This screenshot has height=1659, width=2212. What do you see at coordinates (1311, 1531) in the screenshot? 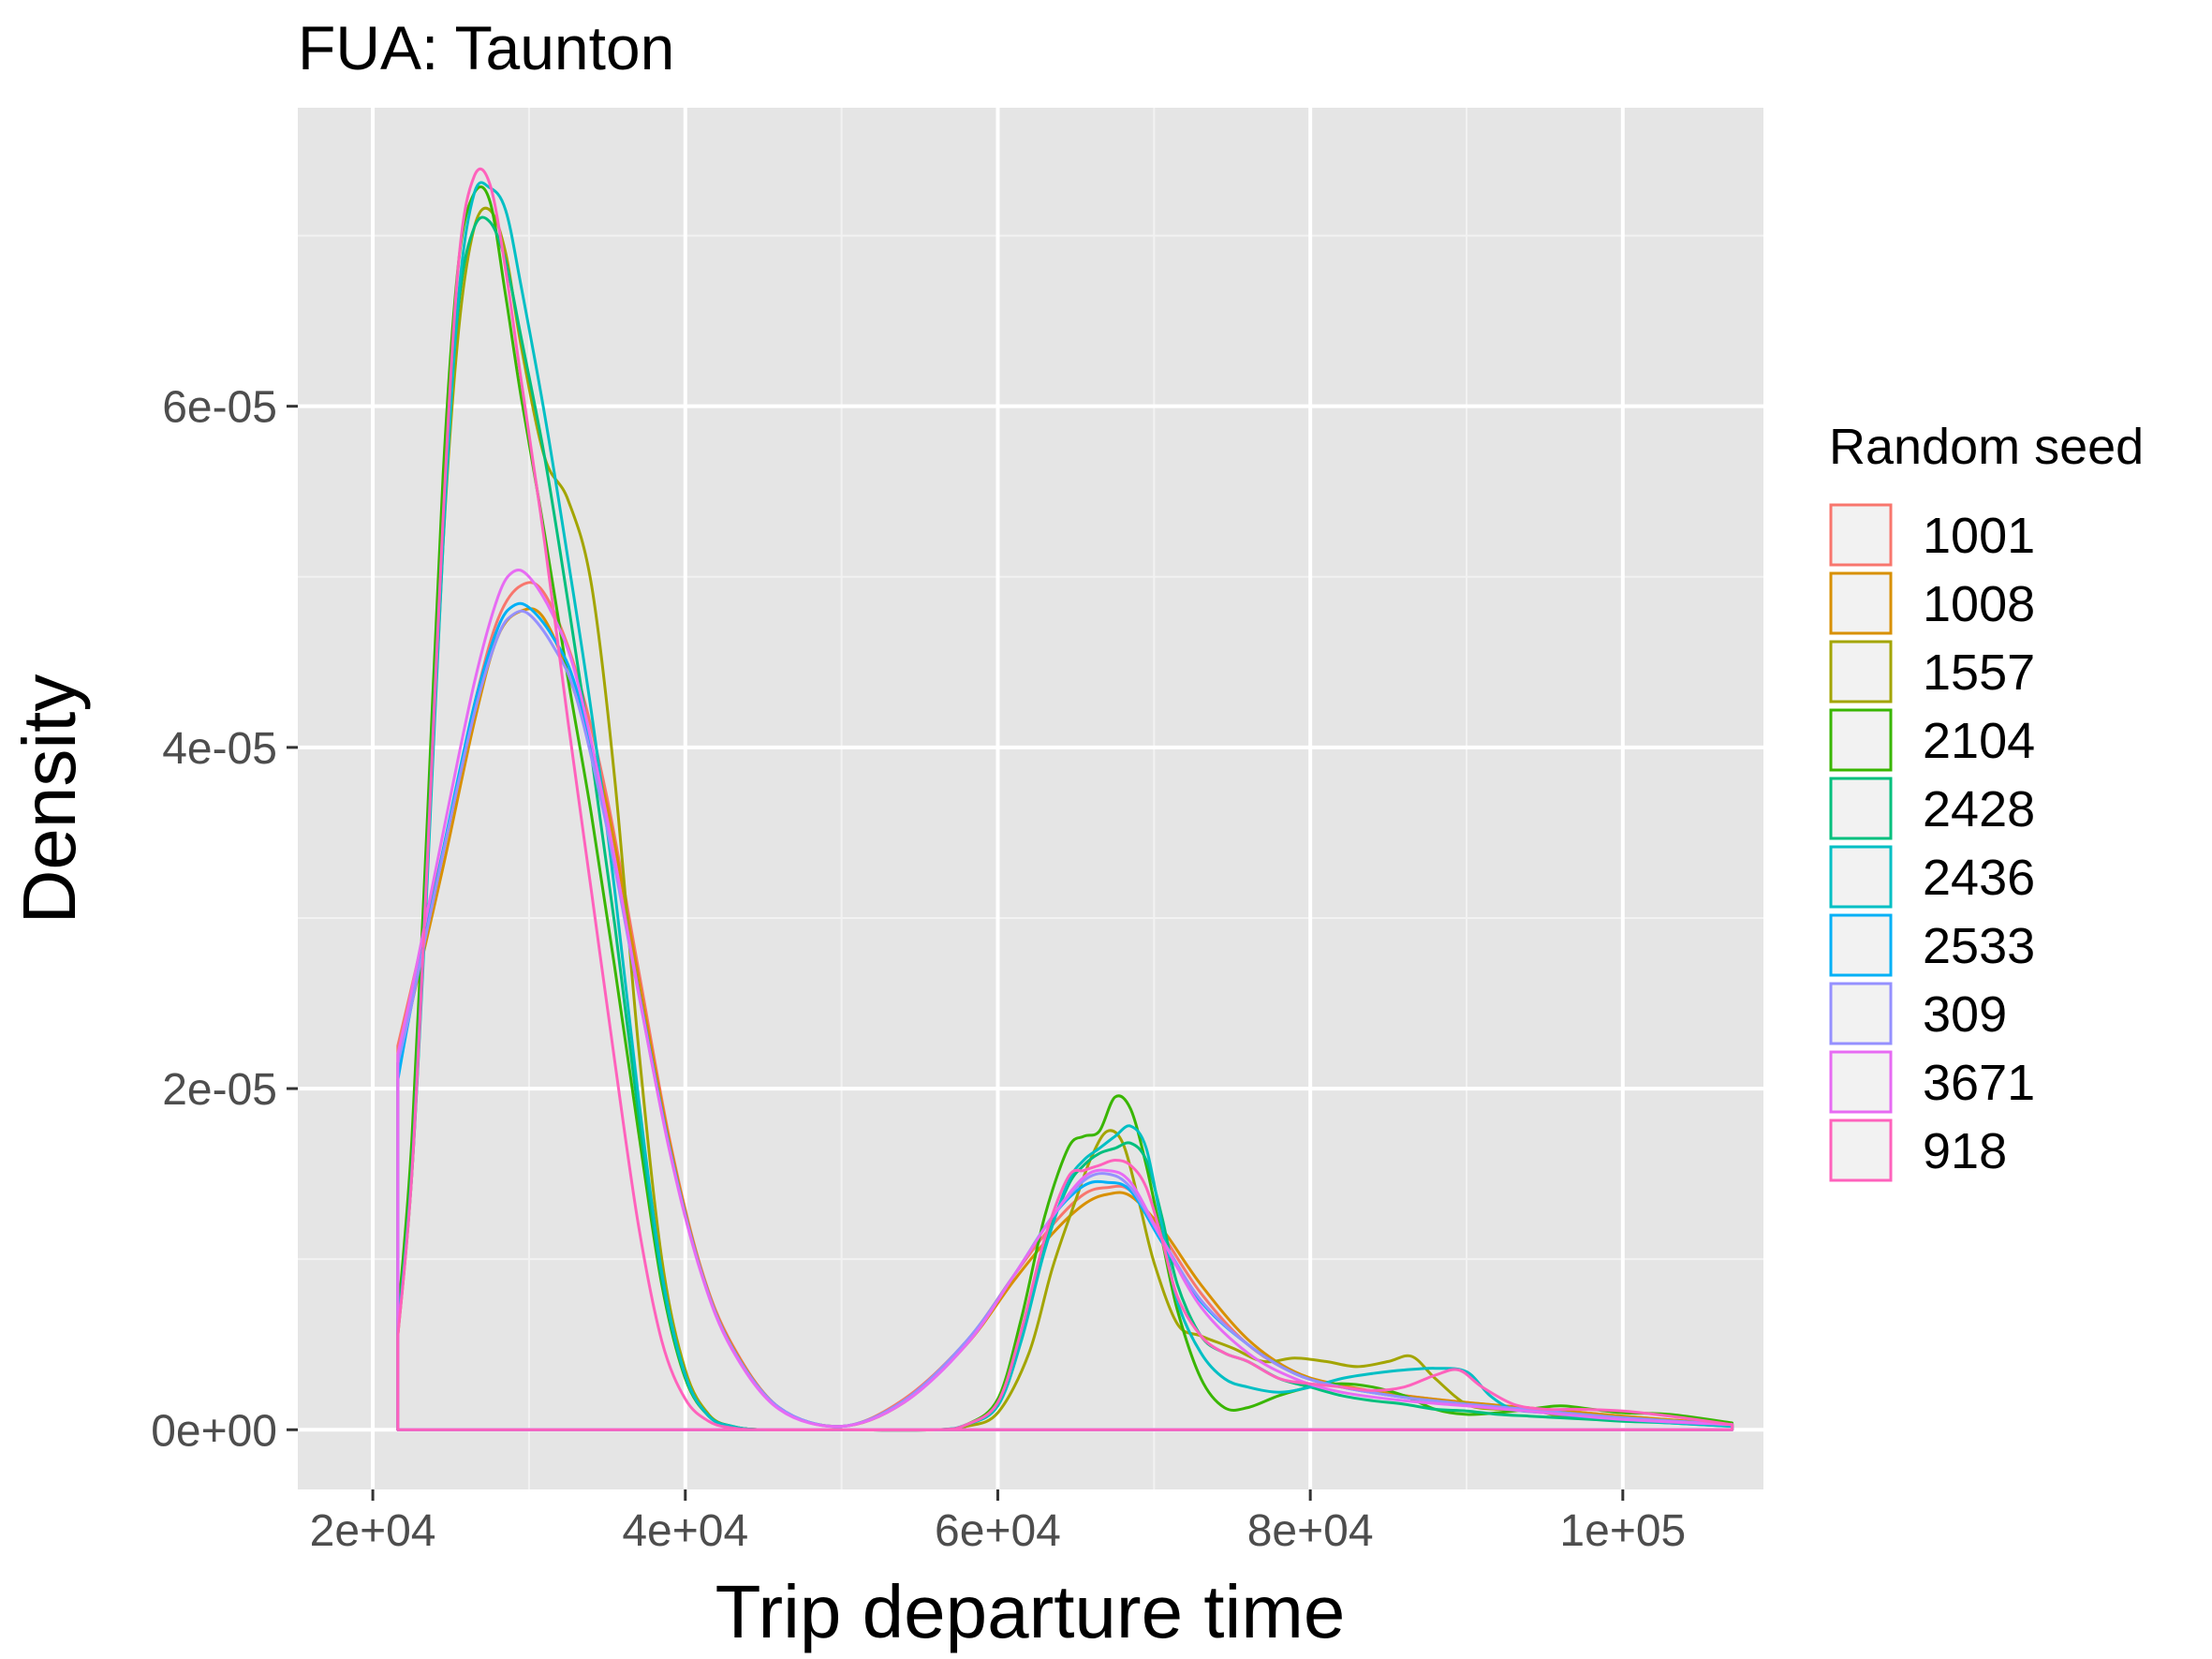
I see `x-tick-label: 8e+04` at bounding box center [1311, 1531].